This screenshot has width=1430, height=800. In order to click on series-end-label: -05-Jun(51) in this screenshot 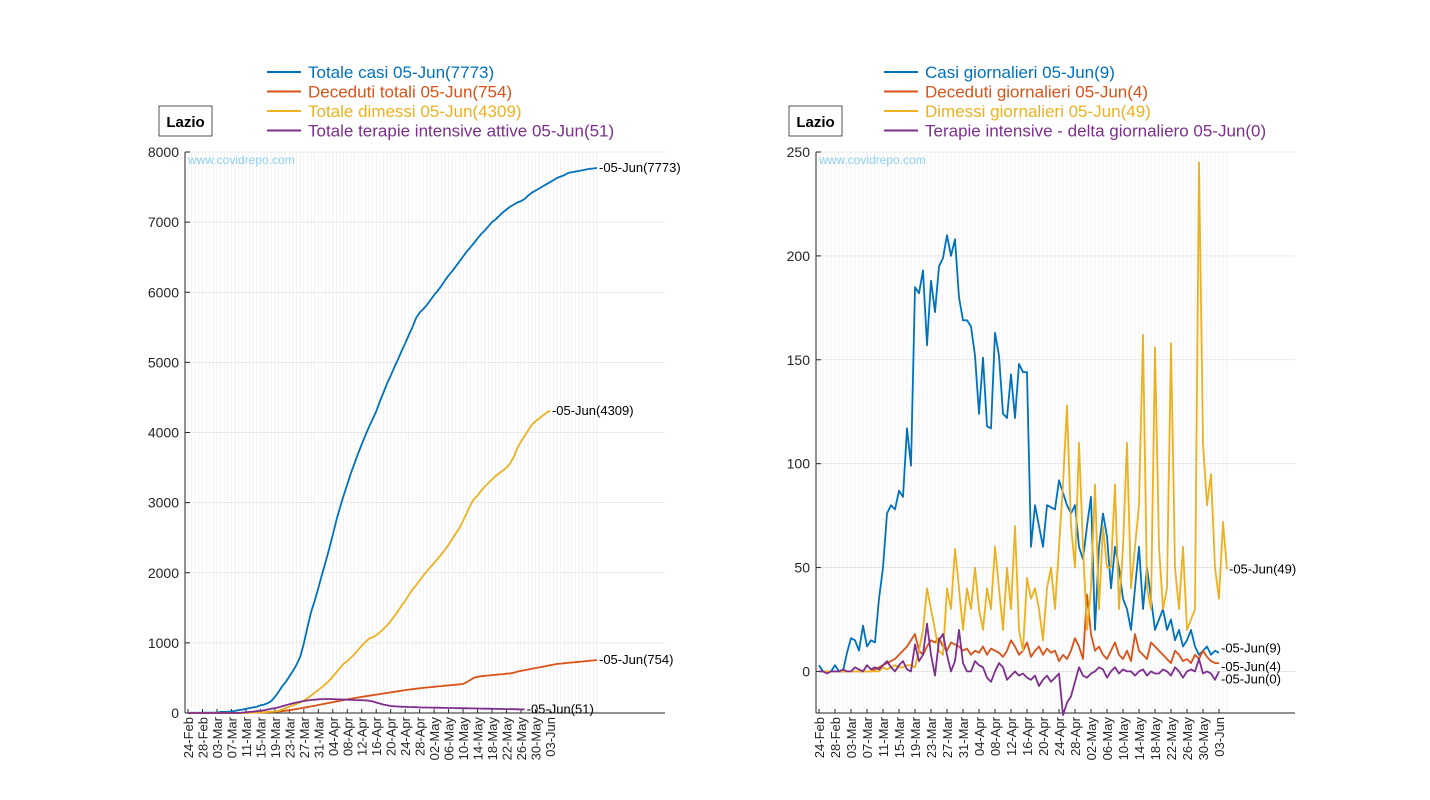, I will do `click(560, 708)`.